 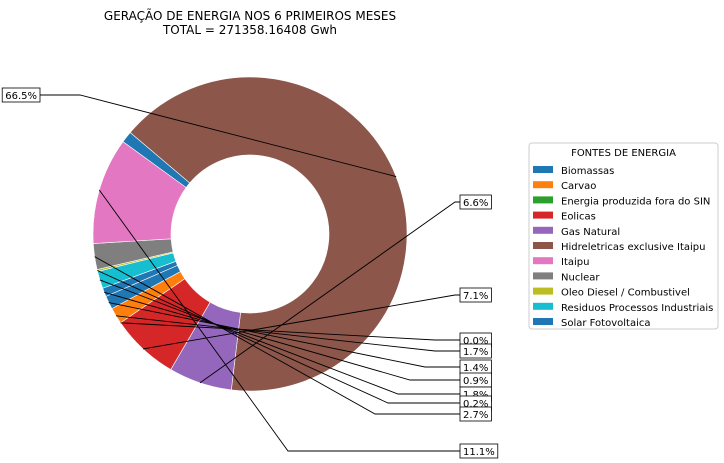 I want to click on slice-label-text: 1.7%, so click(x=475, y=352).